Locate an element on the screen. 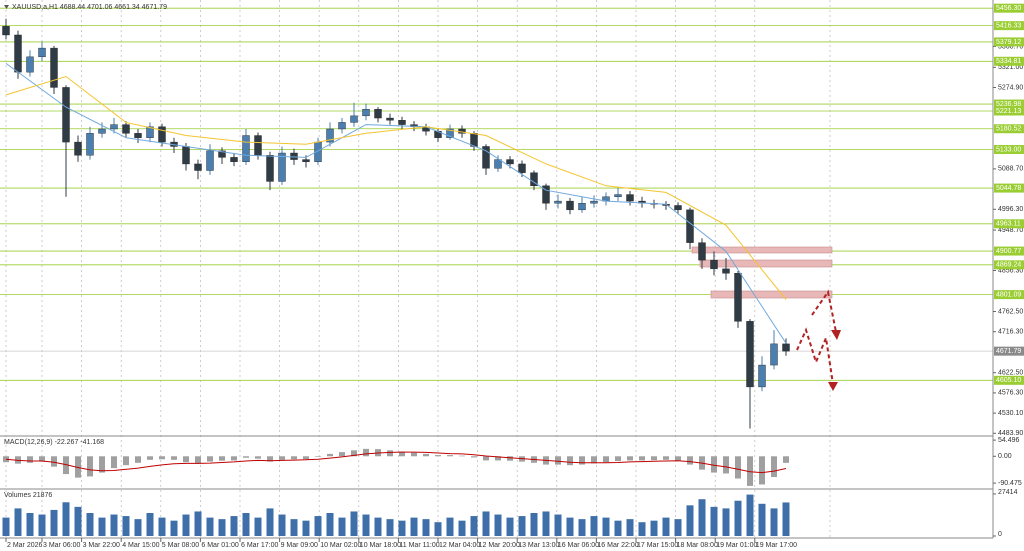  level-label: 5379.12 is located at coordinates (1008, 42).